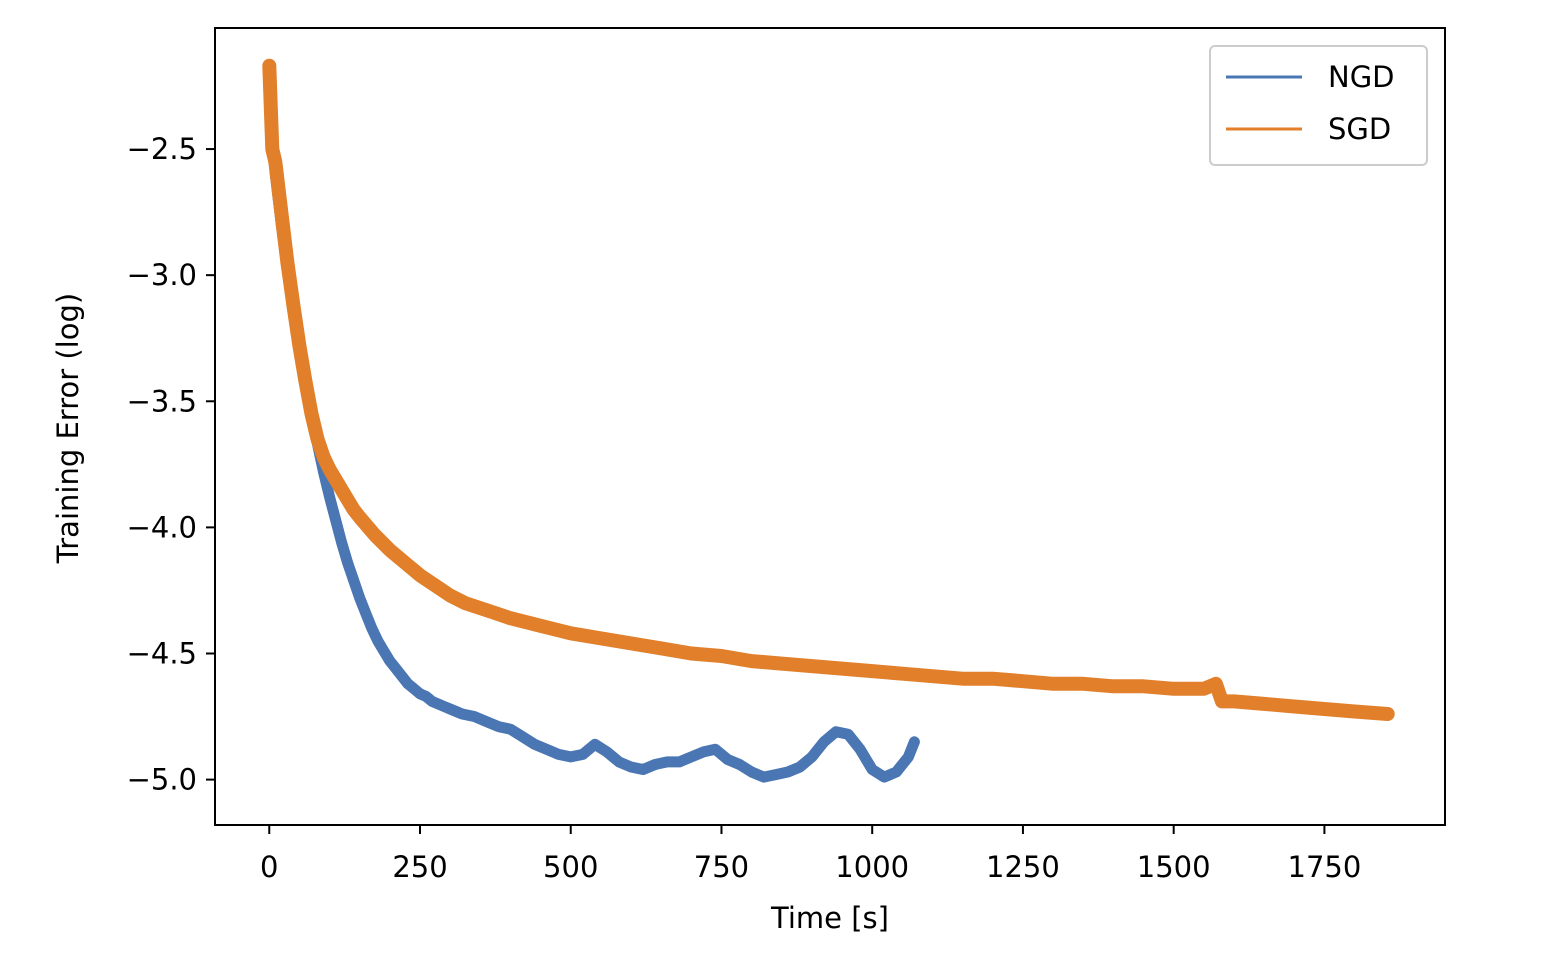 The image size is (1544, 976). I want to click on x-axis-ticks: 0 250 500 750 1000 1250 1500 1750, so click(810, 854).